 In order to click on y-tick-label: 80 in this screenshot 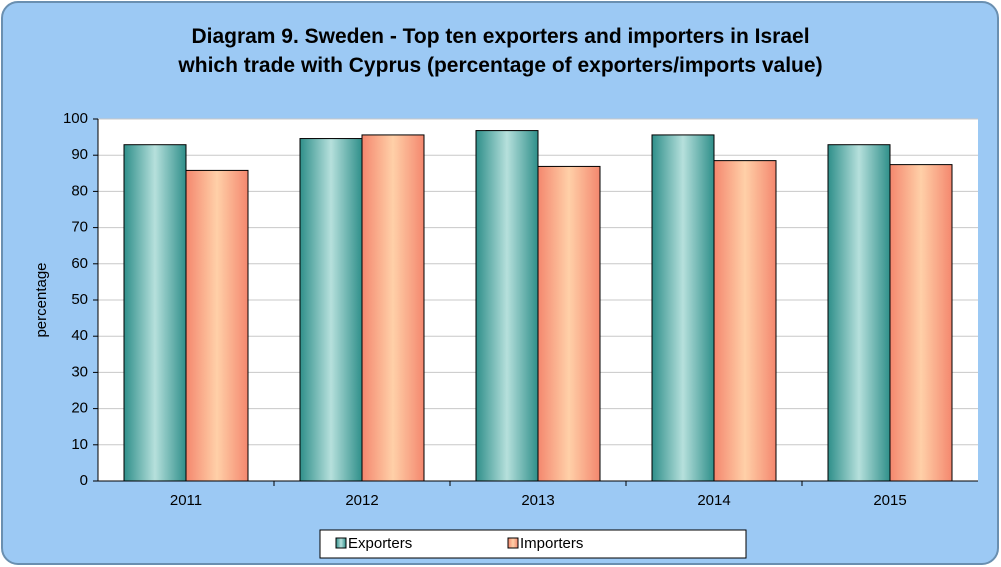, I will do `click(79, 190)`.